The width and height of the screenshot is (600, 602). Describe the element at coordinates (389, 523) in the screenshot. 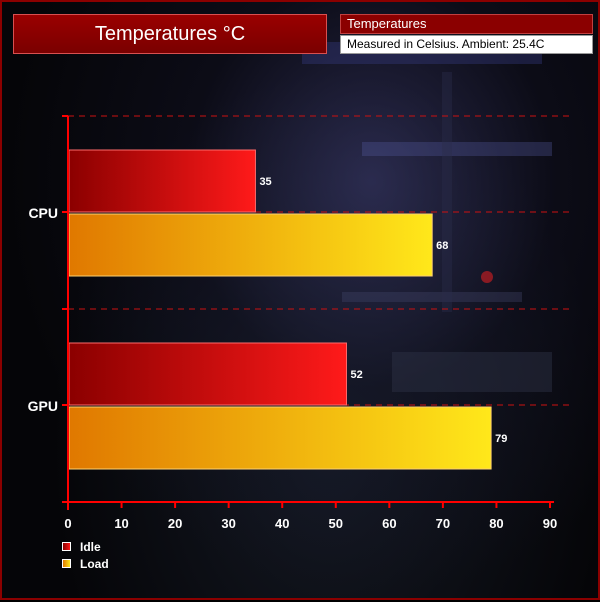

I see `x-tick-label: 60` at that location.